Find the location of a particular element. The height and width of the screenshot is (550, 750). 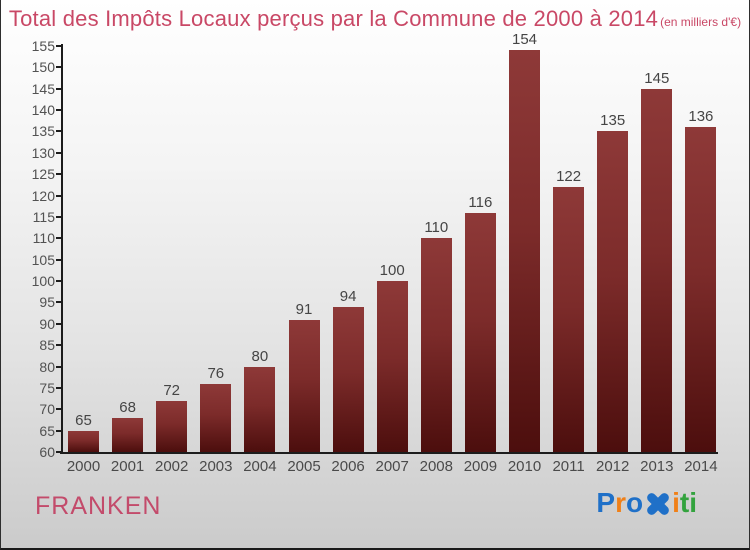

y-tick-label: 60 is located at coordinates (47, 452).